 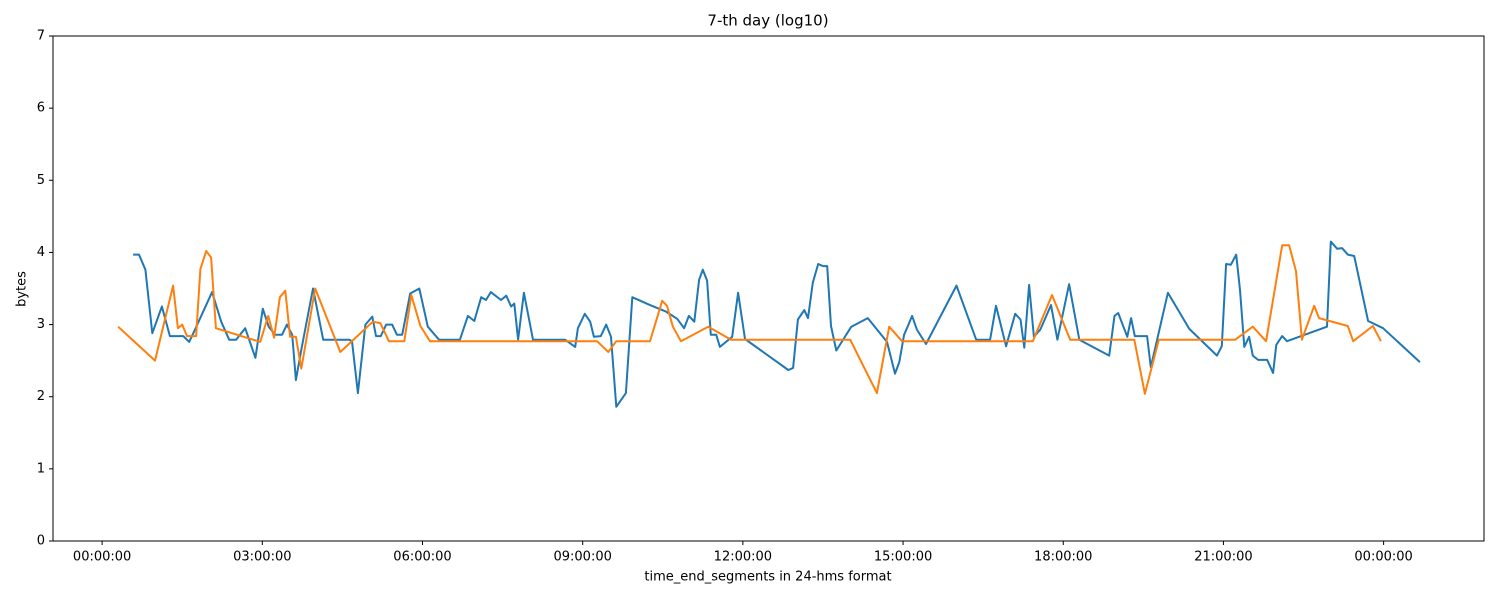 I want to click on y-tick-label: 3, so click(x=41, y=324).